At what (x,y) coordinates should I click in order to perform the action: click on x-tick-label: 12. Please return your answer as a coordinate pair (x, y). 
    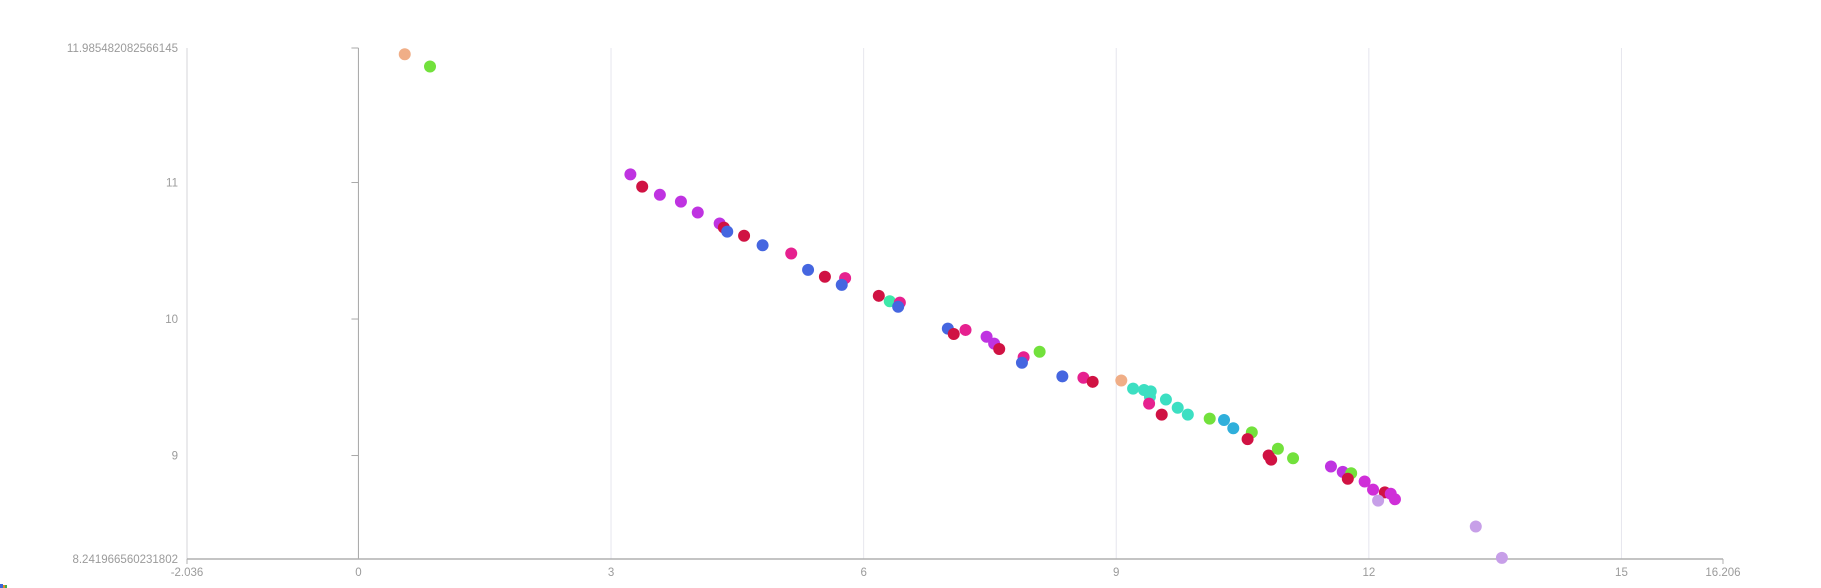
    Looking at the image, I should click on (1368, 573).